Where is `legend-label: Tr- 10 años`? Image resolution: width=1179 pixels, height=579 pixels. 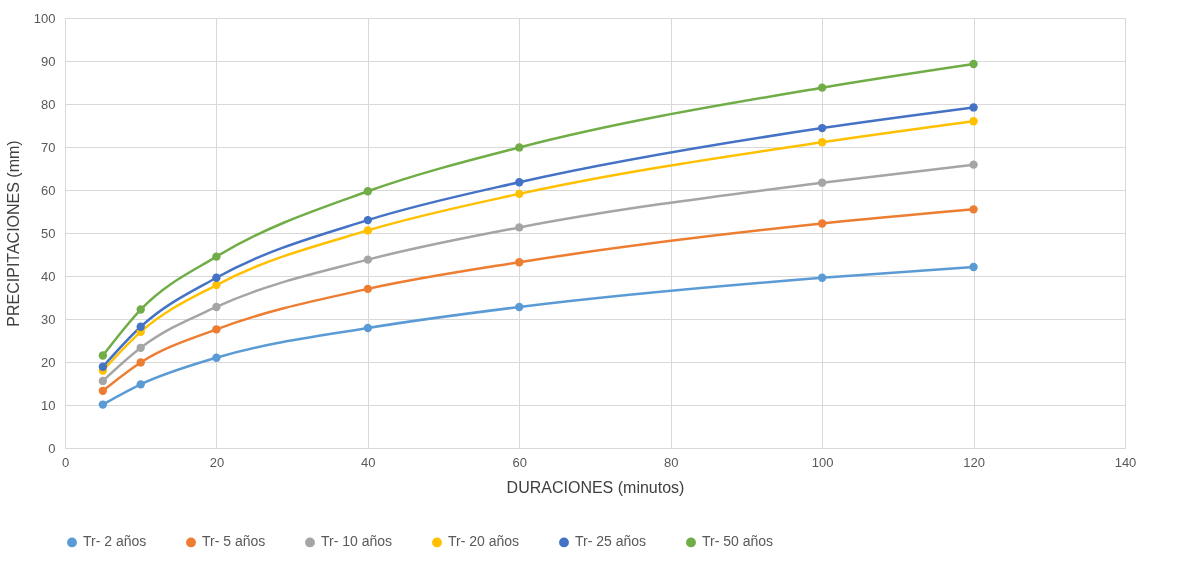 legend-label: Tr- 10 años is located at coordinates (357, 541).